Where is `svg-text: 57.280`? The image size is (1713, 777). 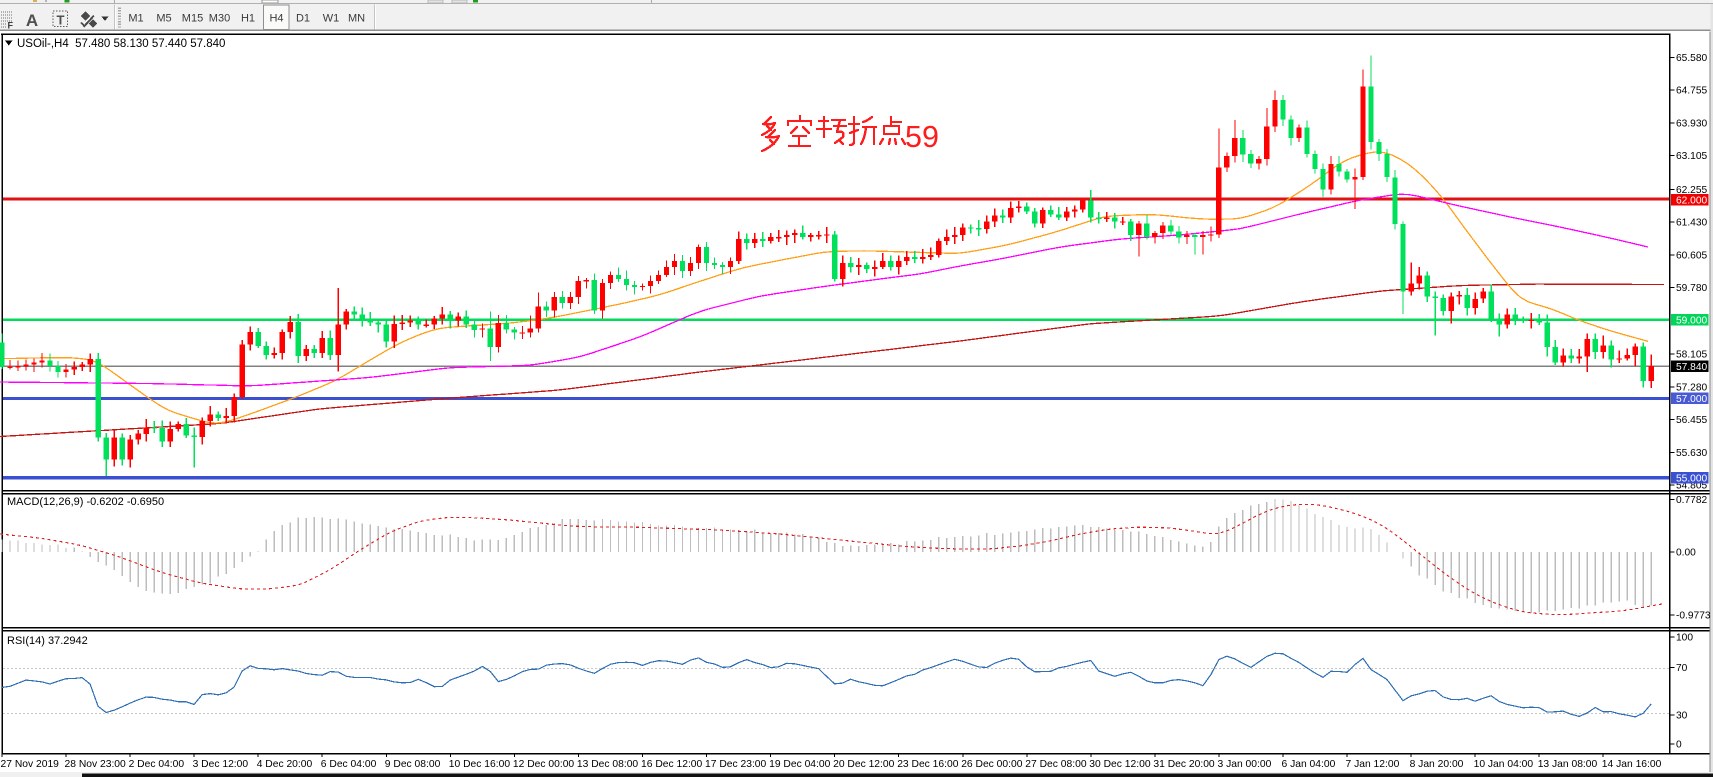 svg-text: 57.280 is located at coordinates (1691, 387).